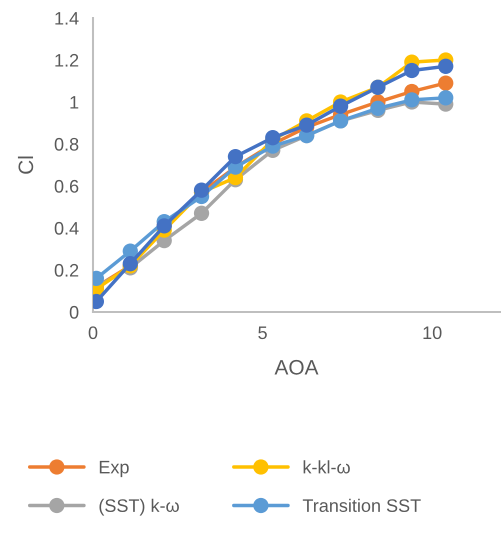 The height and width of the screenshot is (555, 501). Describe the element at coordinates (66, 60) in the screenshot. I see `y-tick-label: 1.2` at that location.